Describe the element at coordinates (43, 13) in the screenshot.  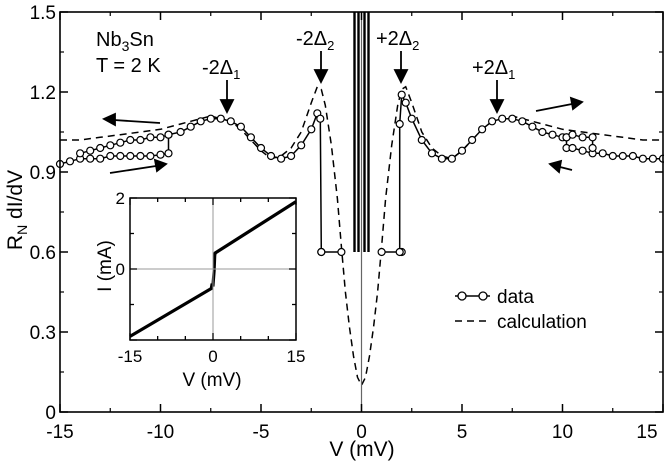
I see `y-tick-label: 1.5` at that location.